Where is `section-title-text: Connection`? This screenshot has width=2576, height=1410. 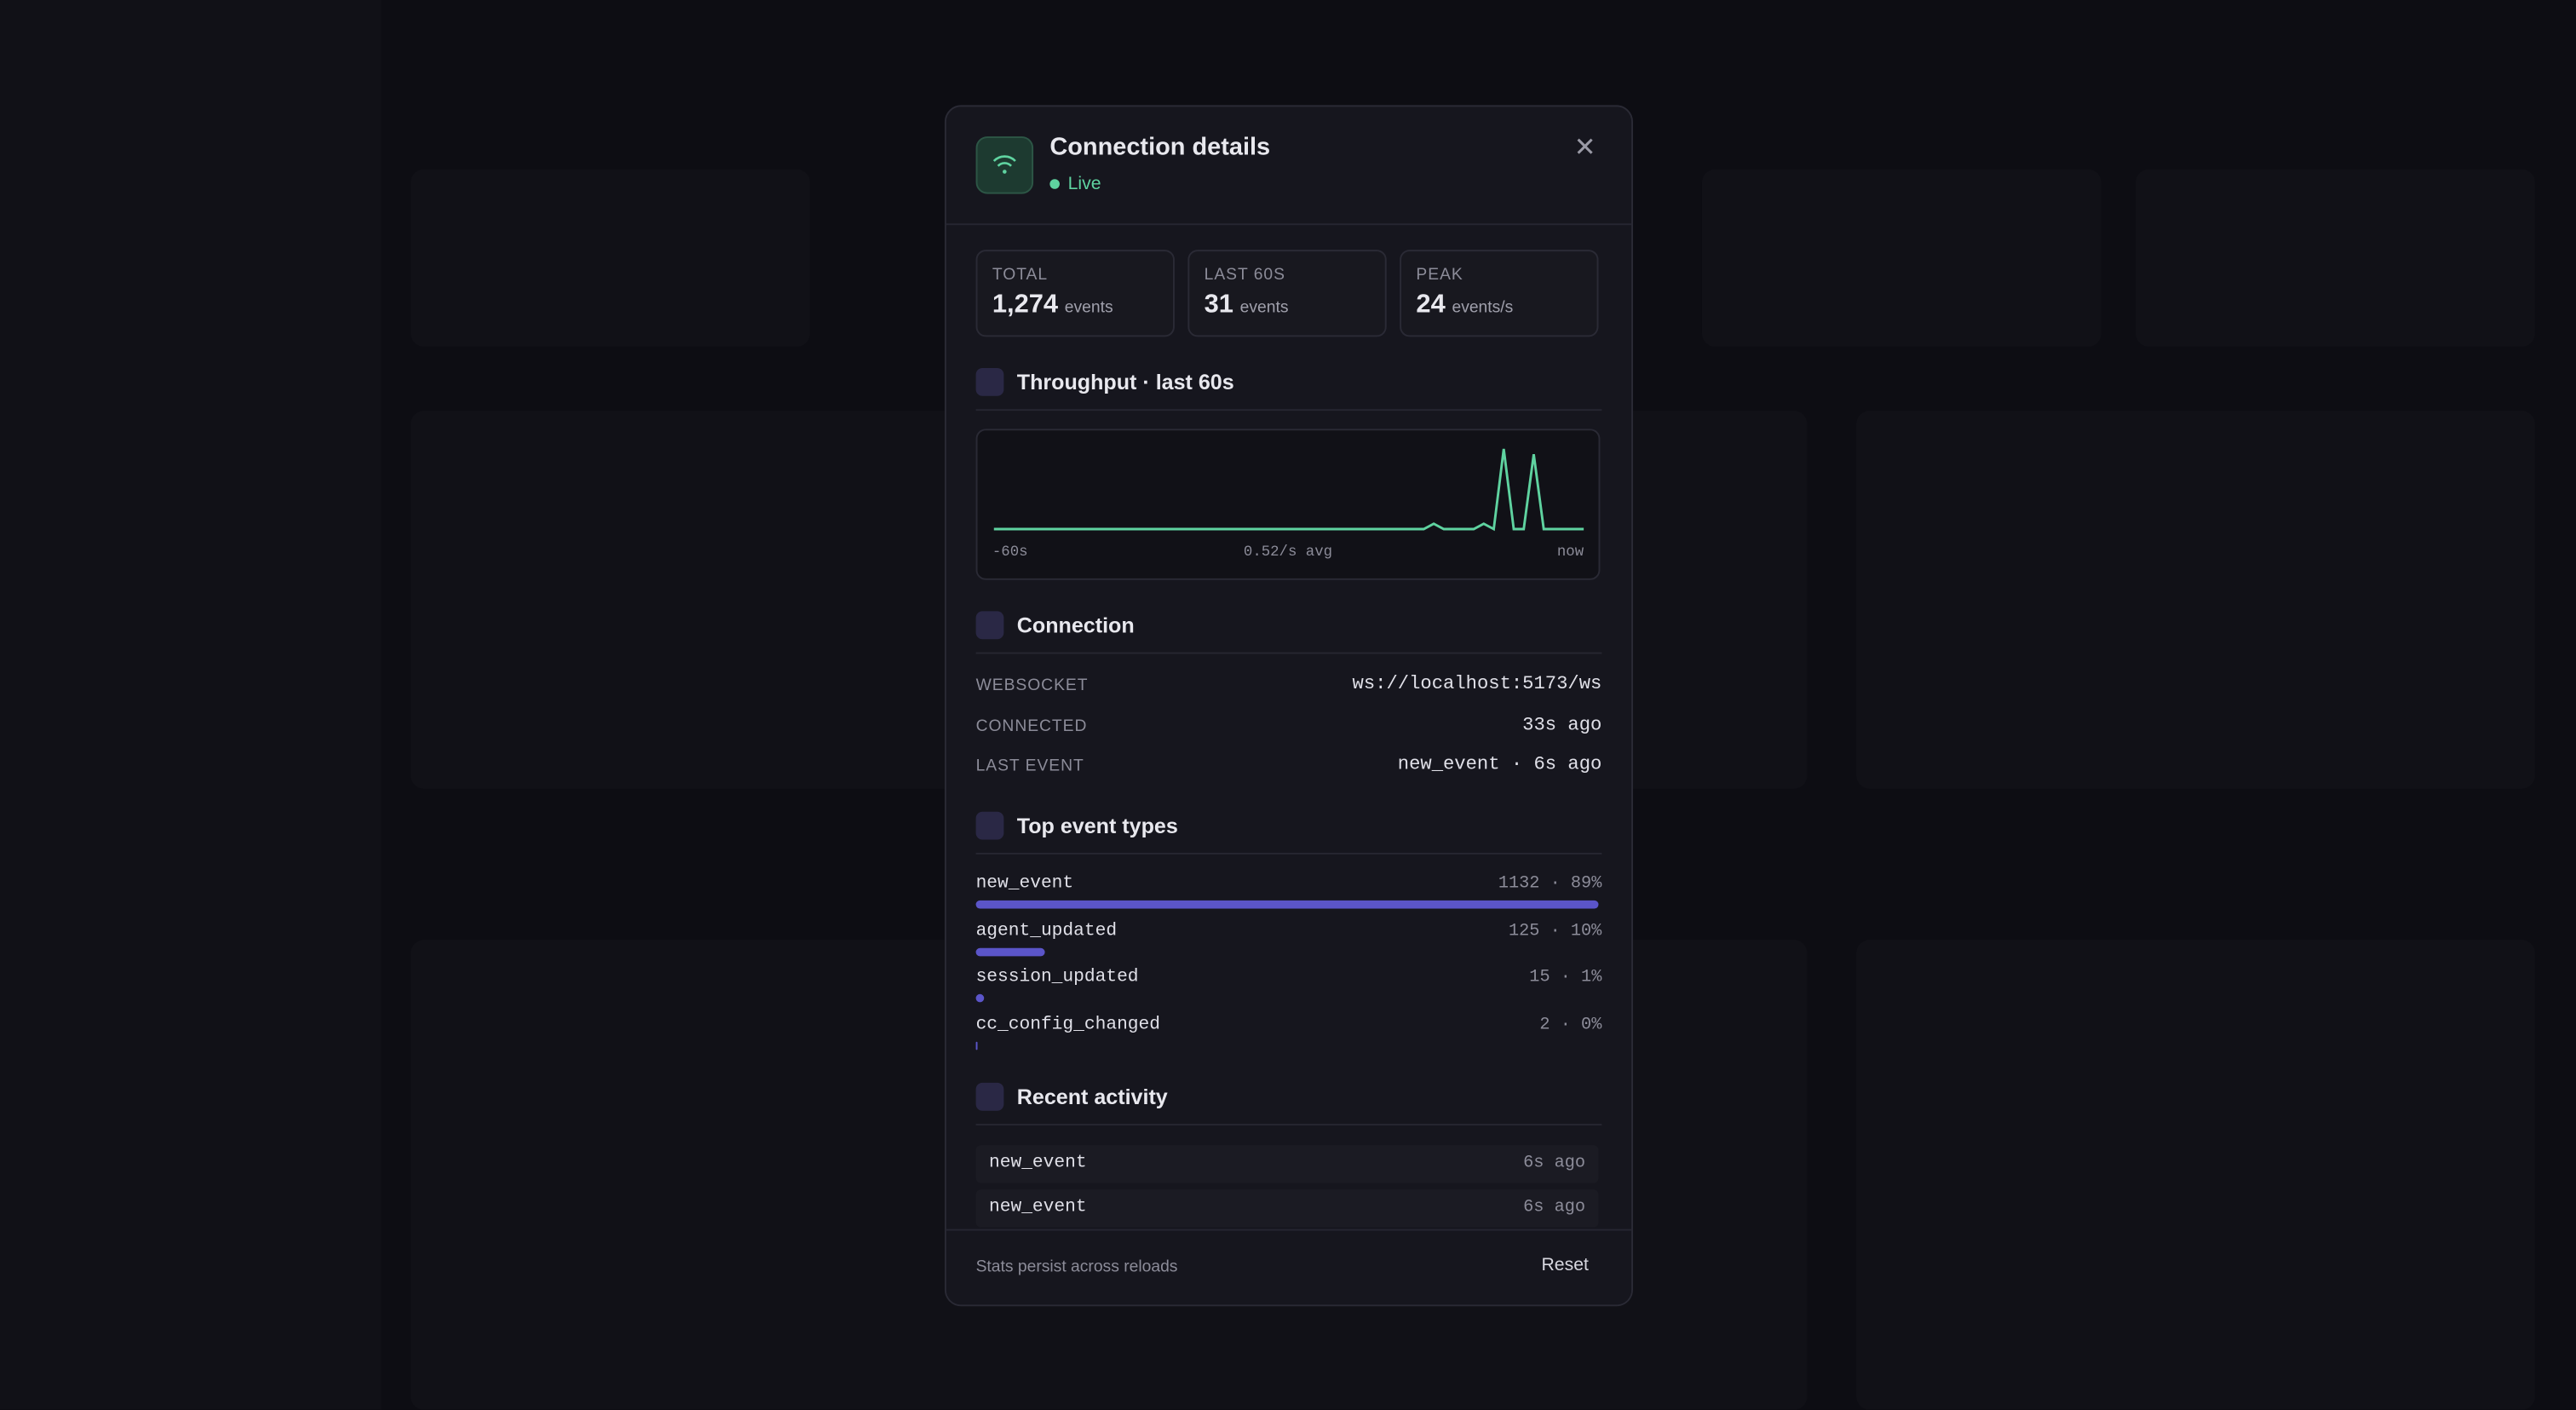 section-title-text: Connection is located at coordinates (1076, 625).